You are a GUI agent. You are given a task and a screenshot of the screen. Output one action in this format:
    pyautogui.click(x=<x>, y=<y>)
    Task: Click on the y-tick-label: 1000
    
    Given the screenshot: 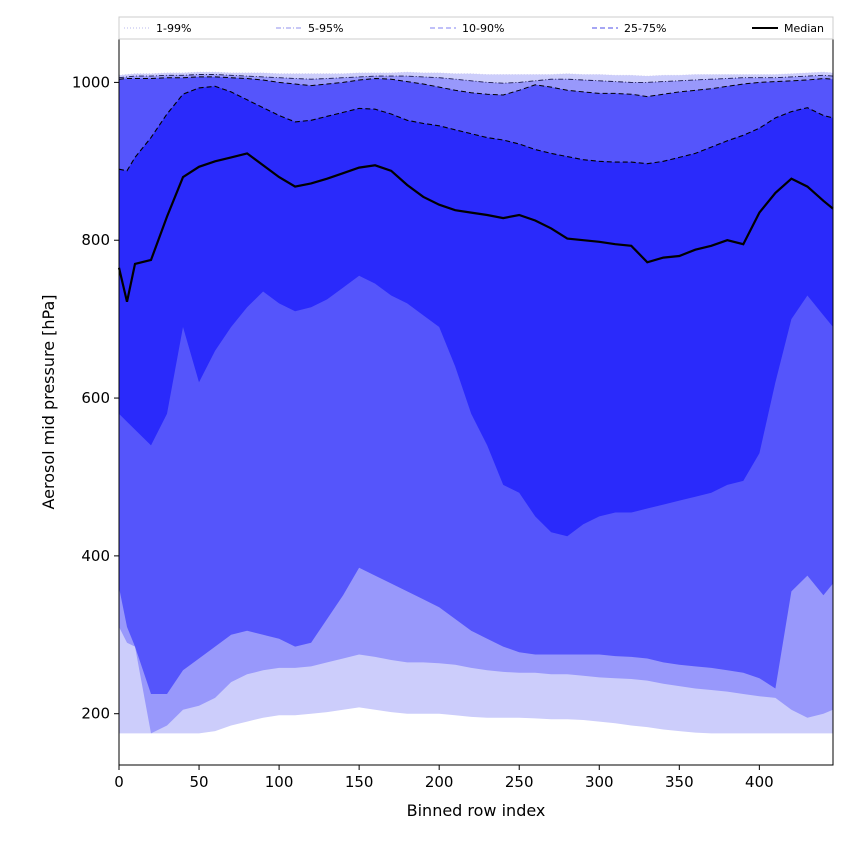 What is the action you would take?
    pyautogui.click(x=91, y=82)
    